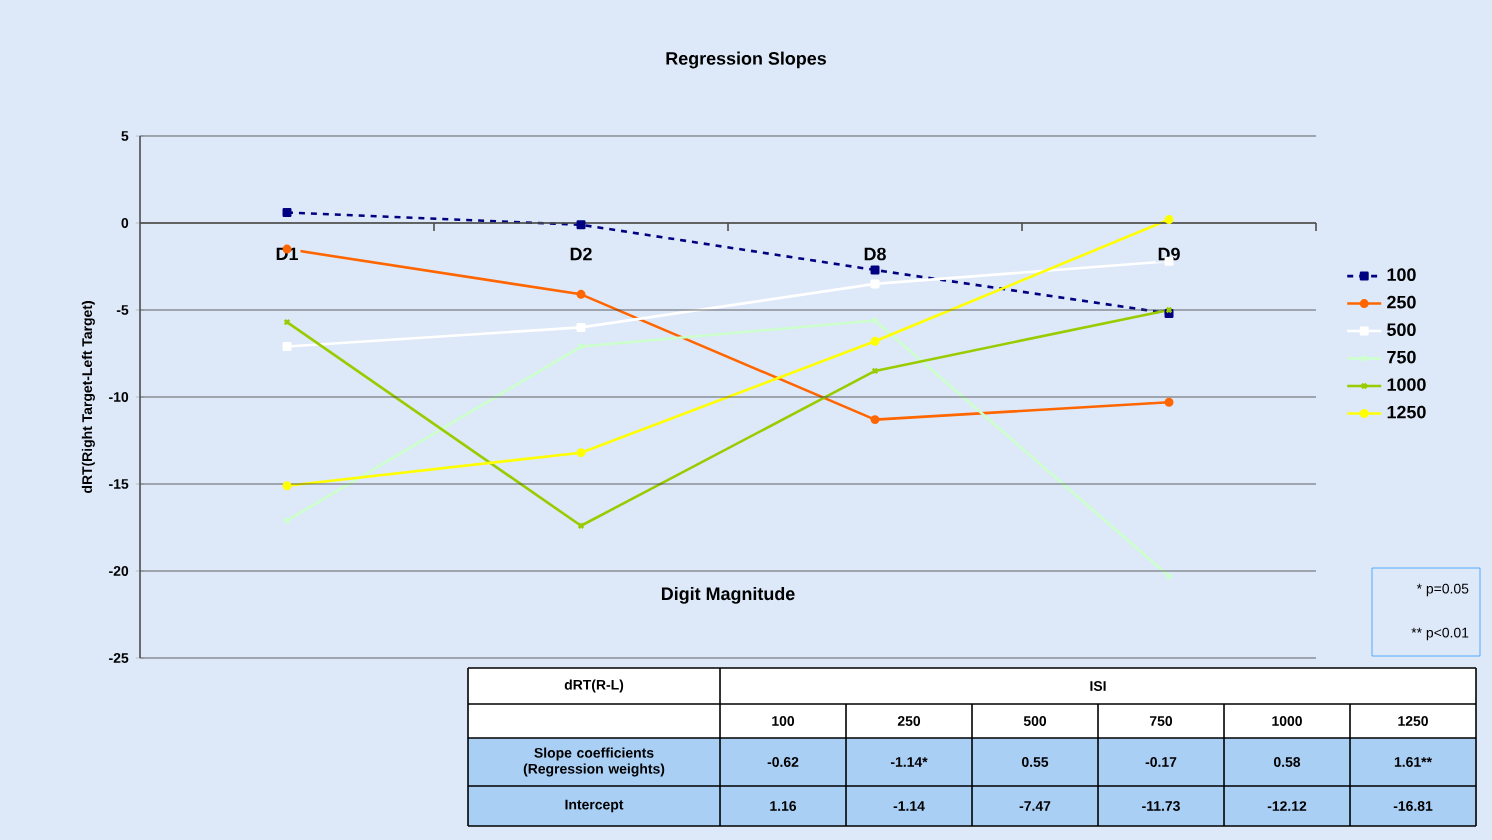 The width and height of the screenshot is (1492, 840). Describe the element at coordinates (581, 254) in the screenshot. I see `x-tick-label: D2` at that location.